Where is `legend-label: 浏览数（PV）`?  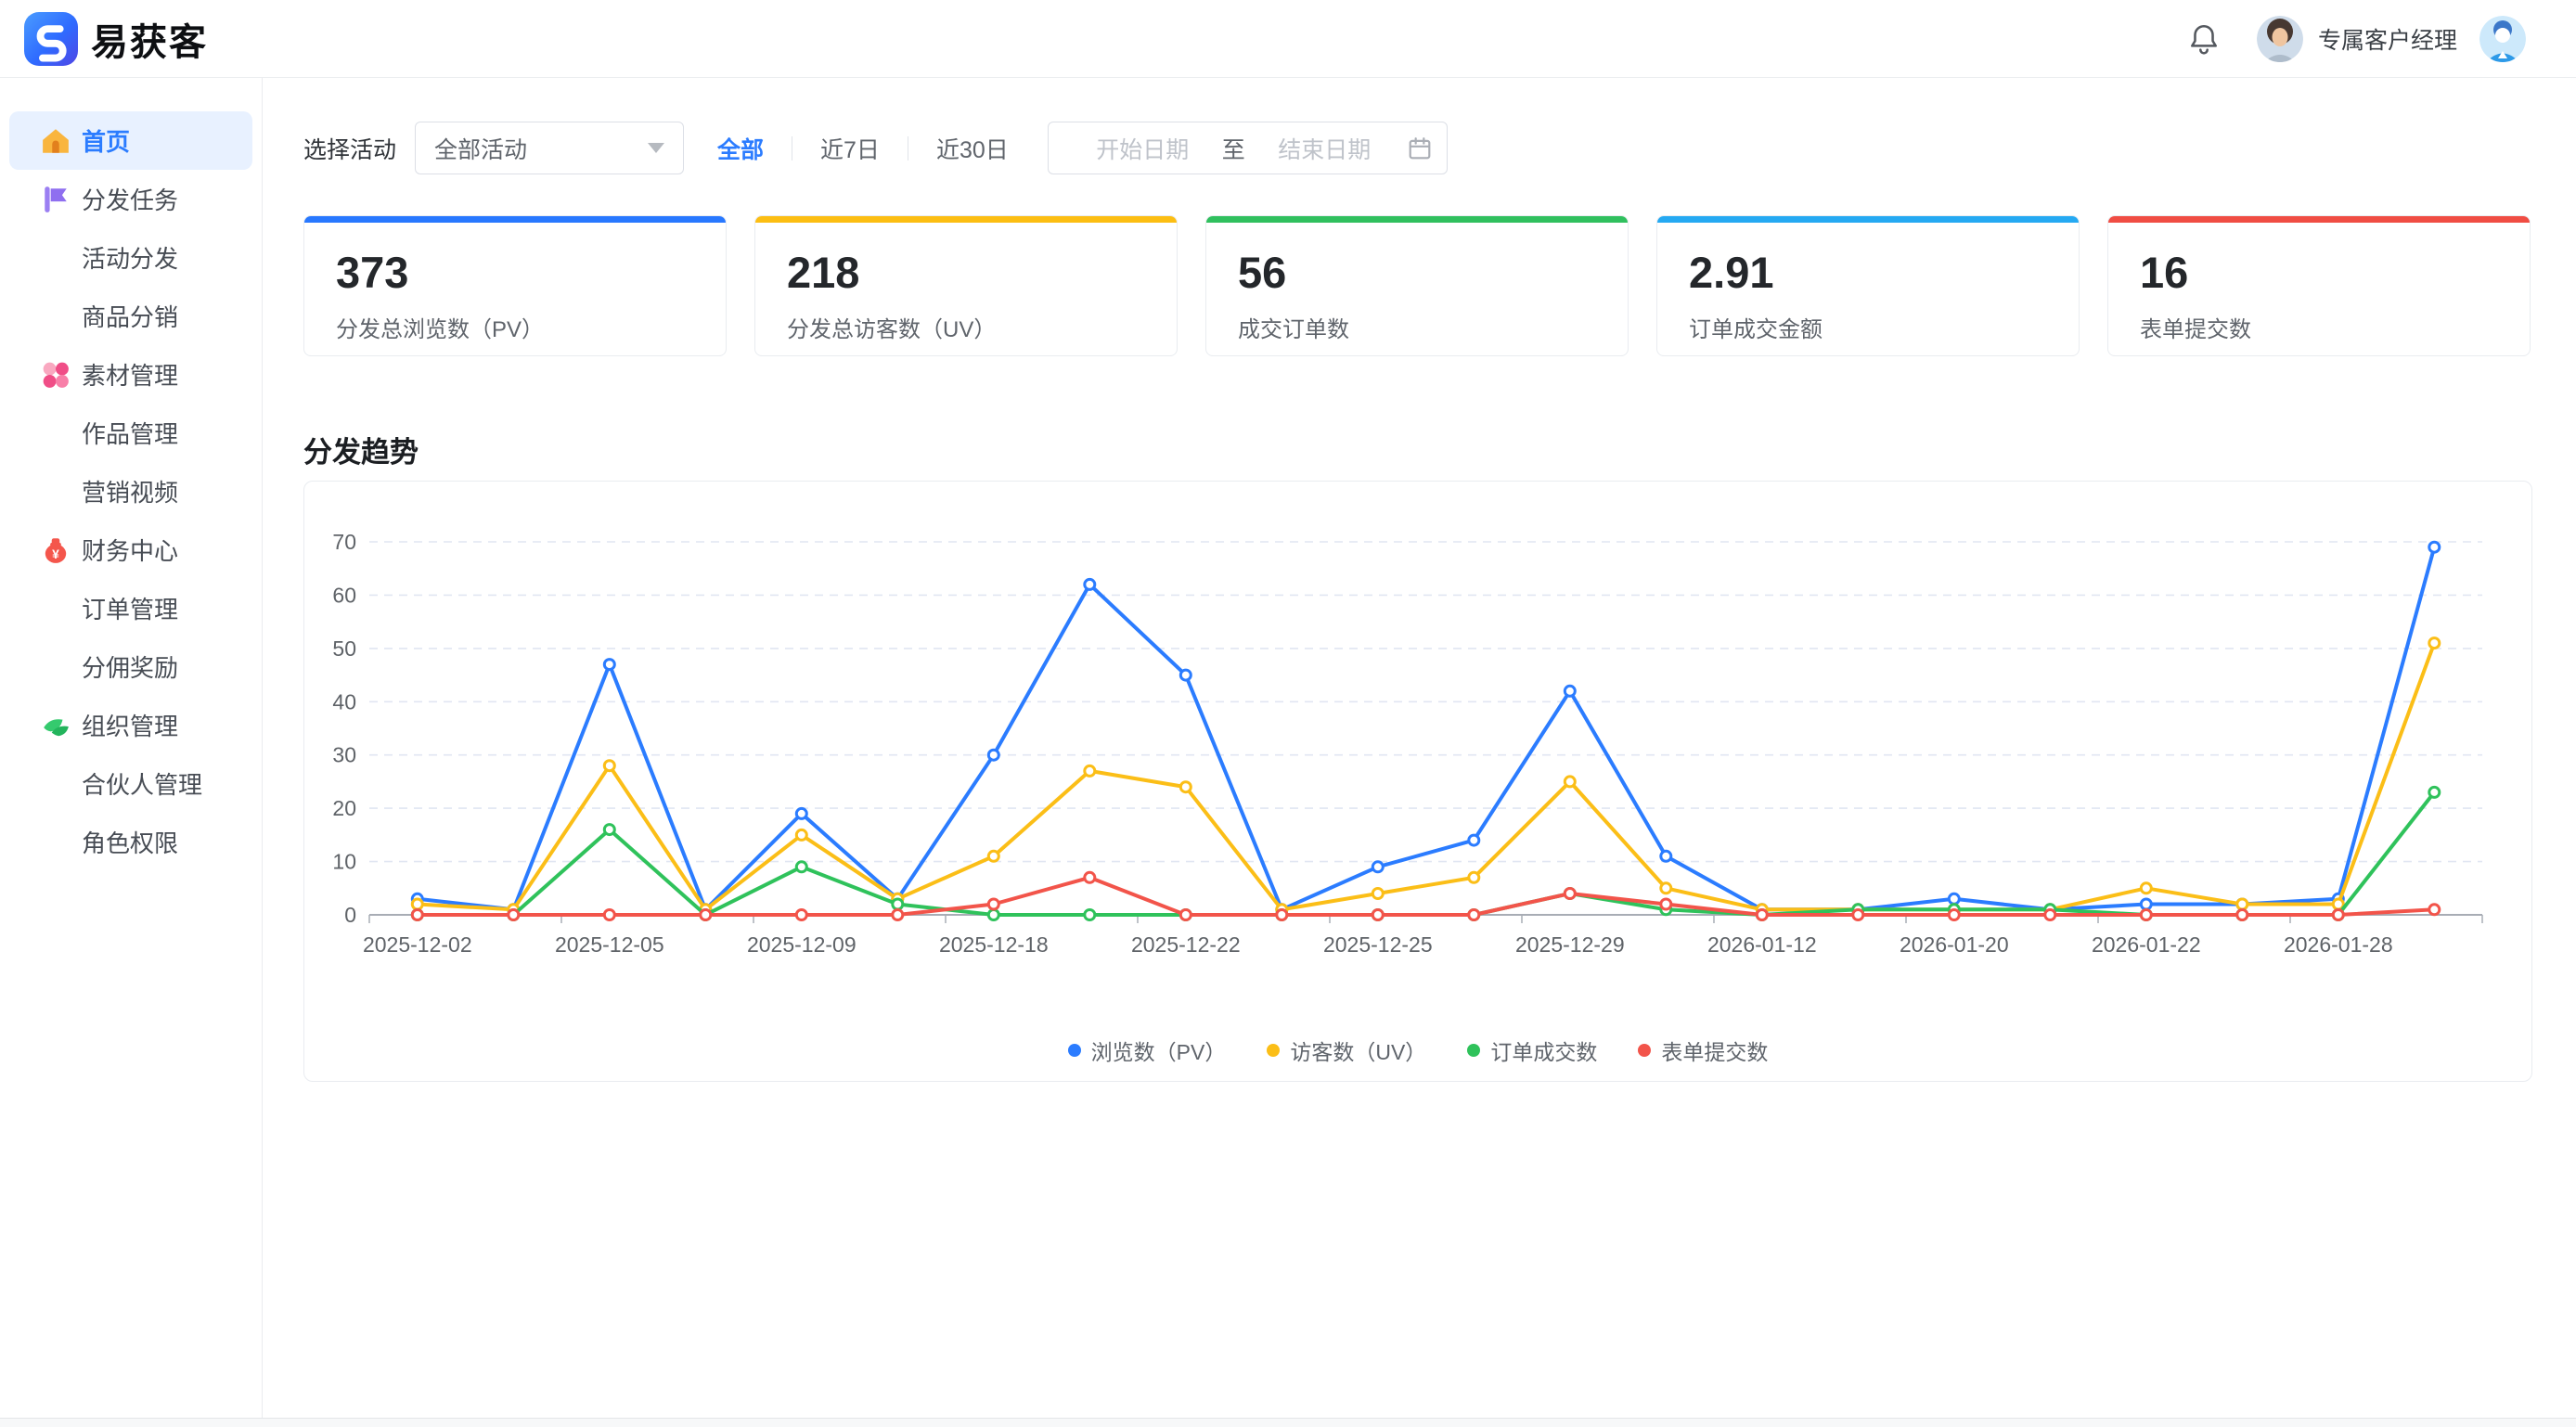 legend-label: 浏览数（PV） is located at coordinates (1159, 1052).